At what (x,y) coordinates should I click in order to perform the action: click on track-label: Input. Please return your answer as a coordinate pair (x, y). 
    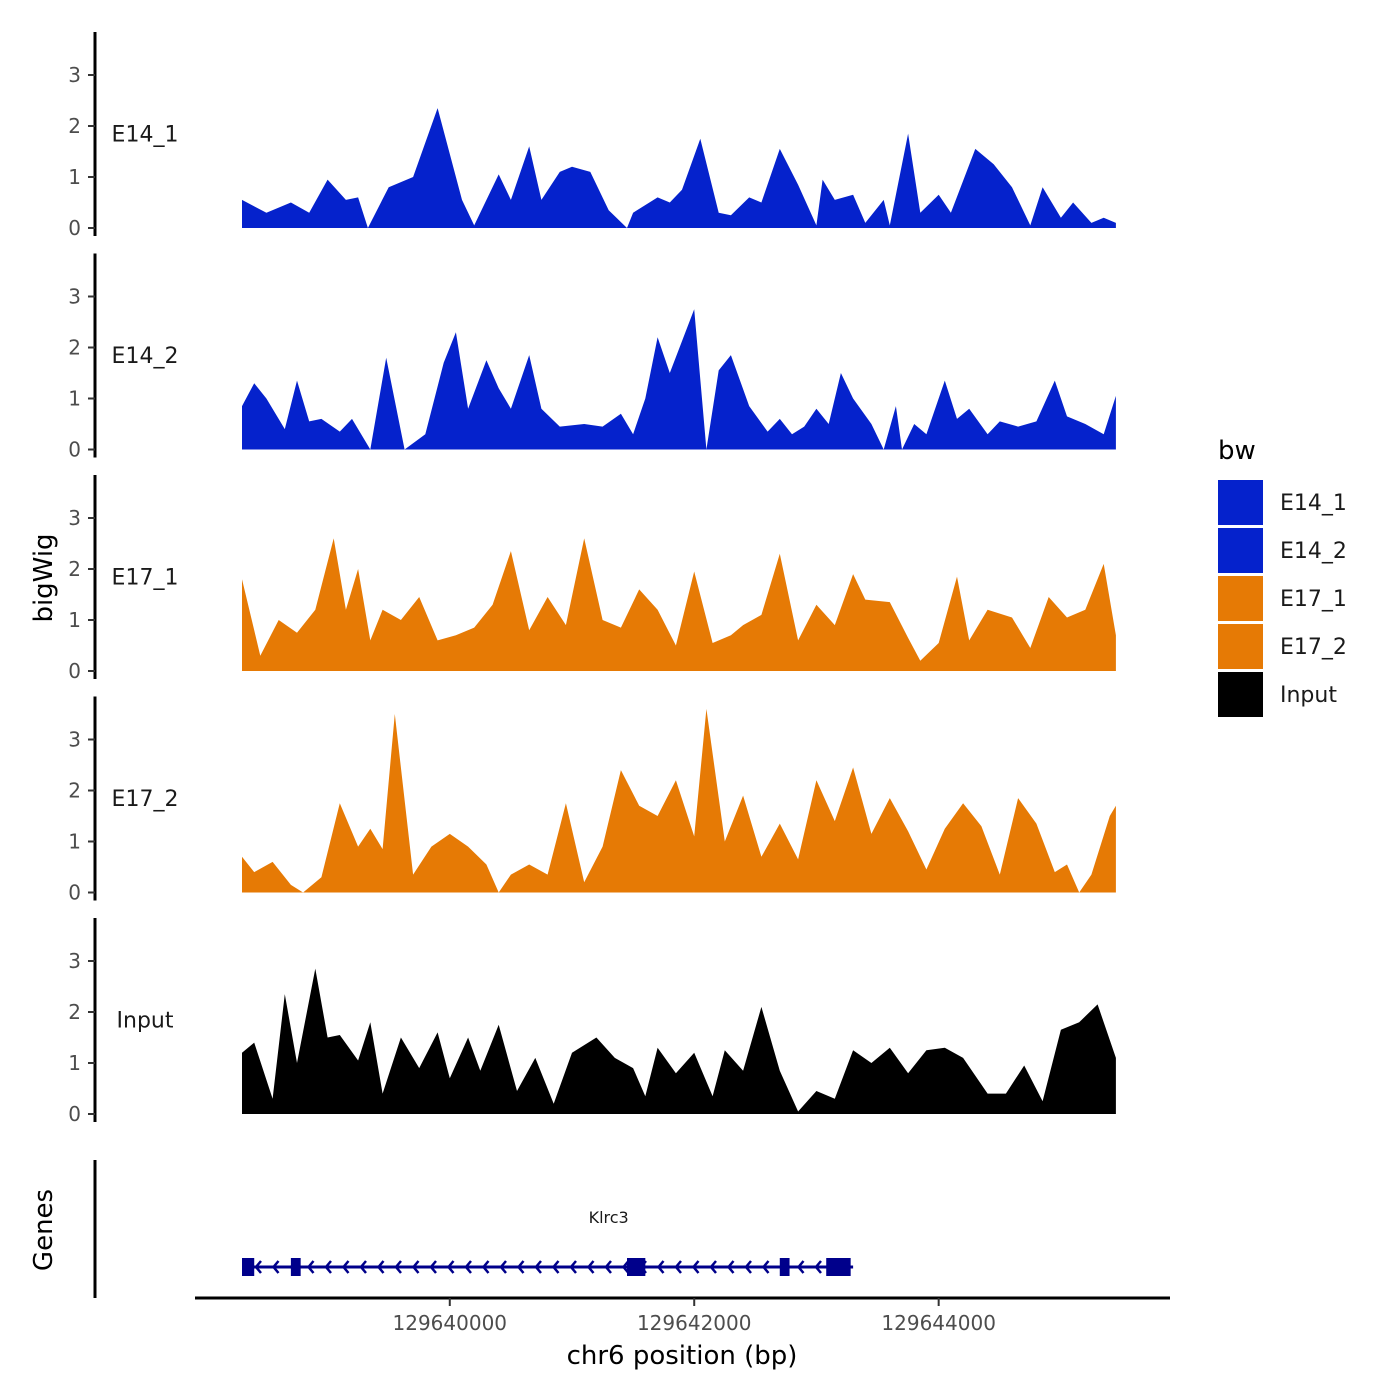
    Looking at the image, I should click on (145, 1021).